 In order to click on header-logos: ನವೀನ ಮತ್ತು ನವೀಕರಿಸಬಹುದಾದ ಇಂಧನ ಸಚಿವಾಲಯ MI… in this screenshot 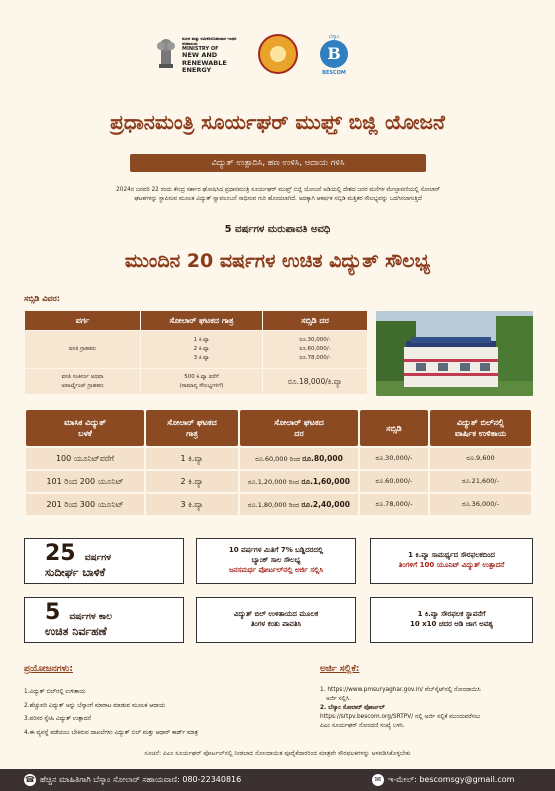, I will do `click(280, 56)`.